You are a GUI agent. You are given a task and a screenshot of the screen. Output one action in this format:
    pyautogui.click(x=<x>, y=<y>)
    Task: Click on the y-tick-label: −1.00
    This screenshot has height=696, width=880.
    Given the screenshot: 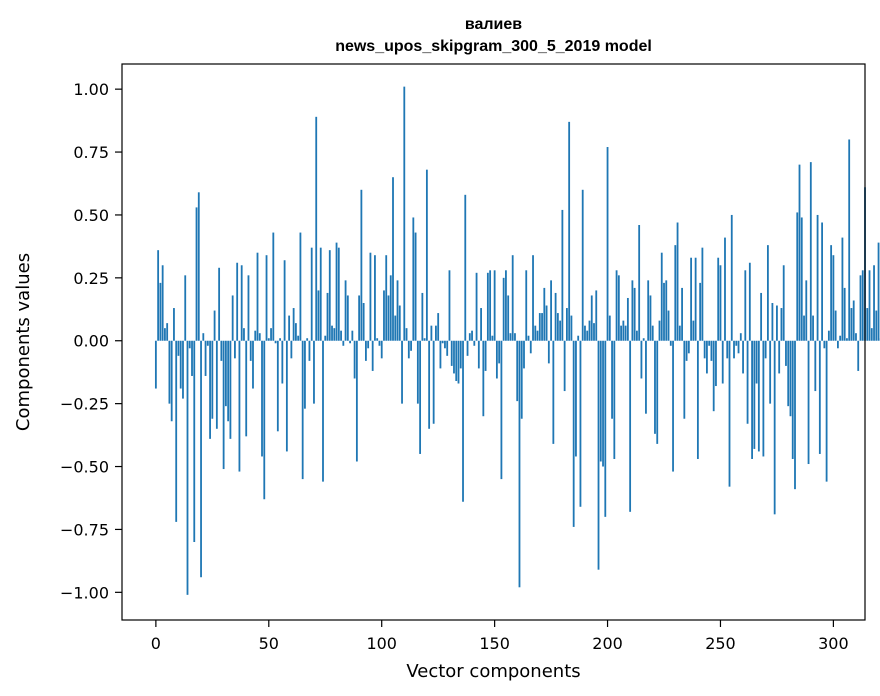 What is the action you would take?
    pyautogui.click(x=84, y=592)
    